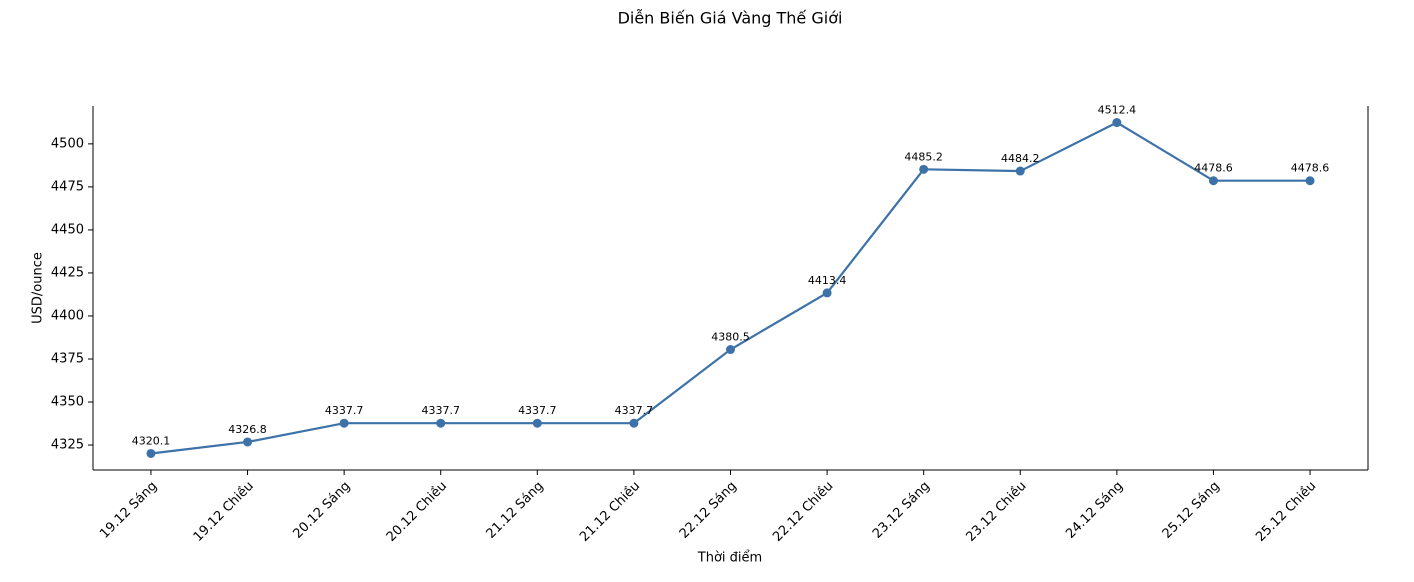 The height and width of the screenshot is (582, 1414). I want to click on x-tick-label: 20.12 Chiều, so click(417, 512).